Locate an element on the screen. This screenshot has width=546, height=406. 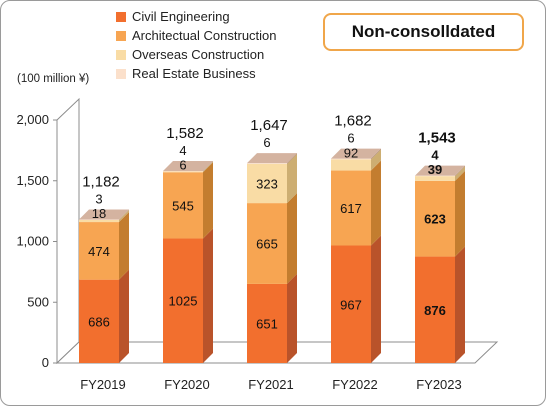
legend-label: Real Estate Business is located at coordinates (194, 73).